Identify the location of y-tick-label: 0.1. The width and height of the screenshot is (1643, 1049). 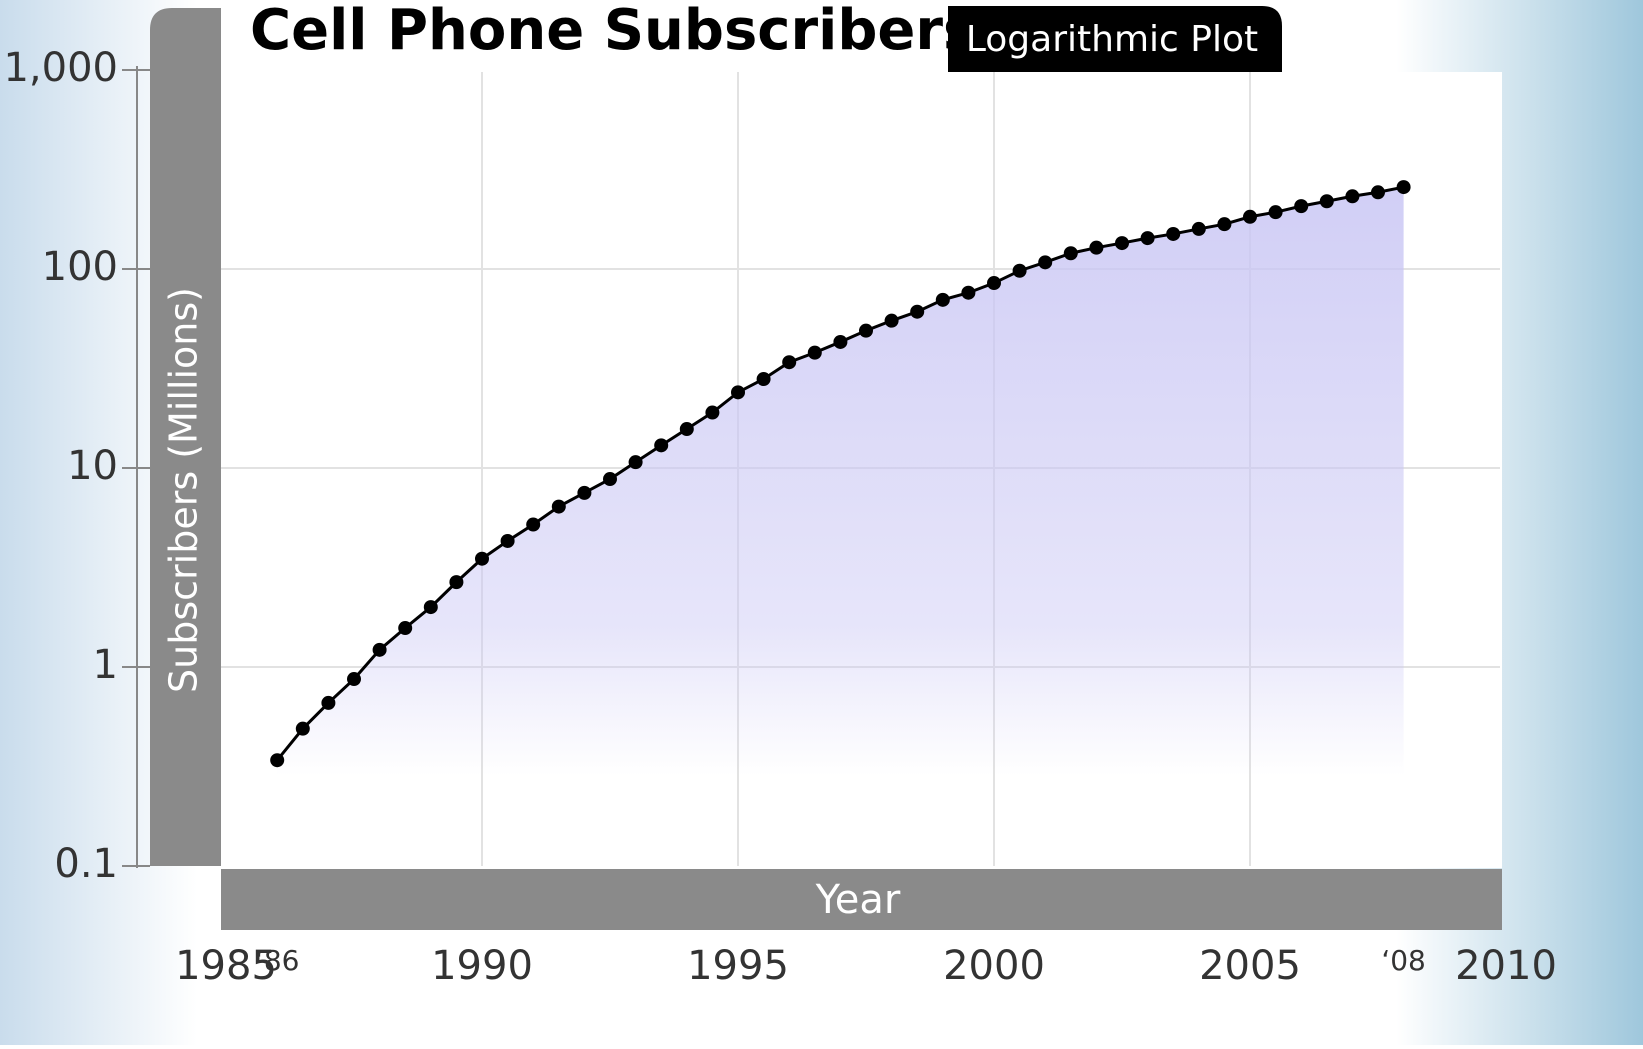
(86, 864).